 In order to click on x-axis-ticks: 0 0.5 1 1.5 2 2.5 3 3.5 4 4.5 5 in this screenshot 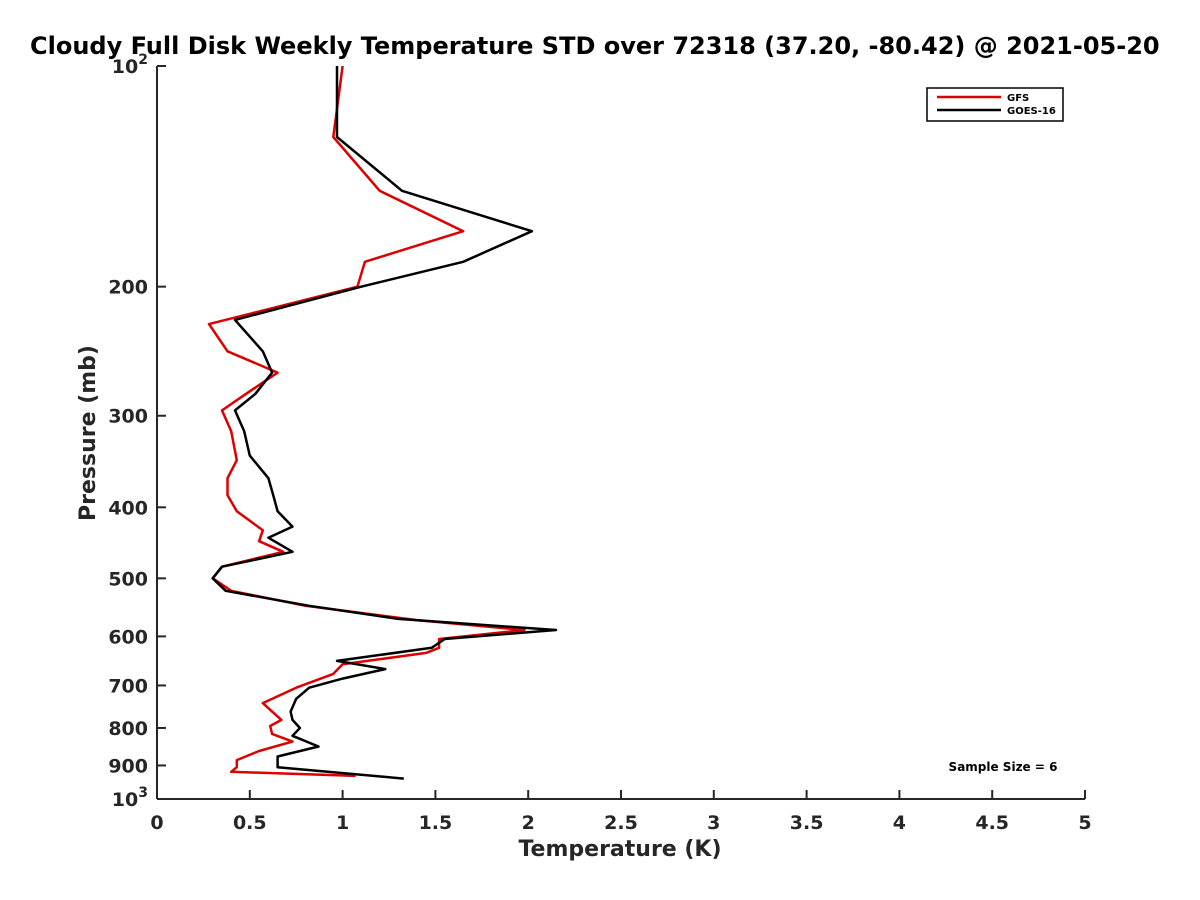, I will do `click(621, 812)`.